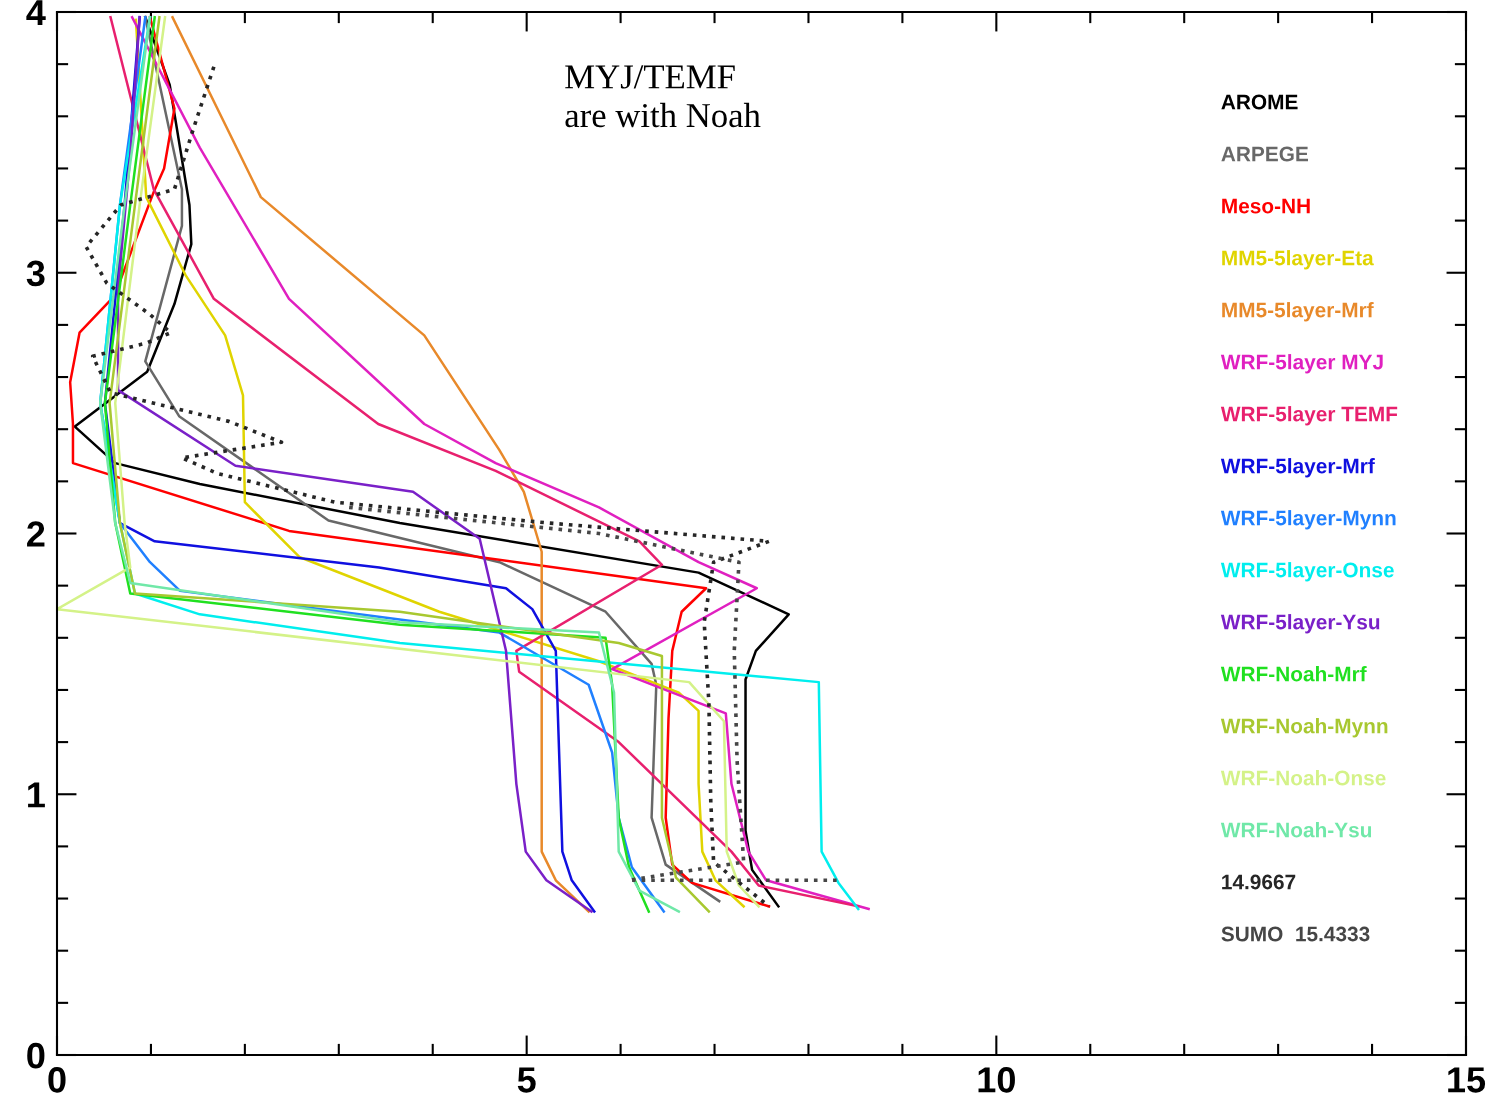 Image resolution: width=1501 pixels, height=1113 pixels. Describe the element at coordinates (36, 795) in the screenshot. I see `y-tick-label: 1` at that location.